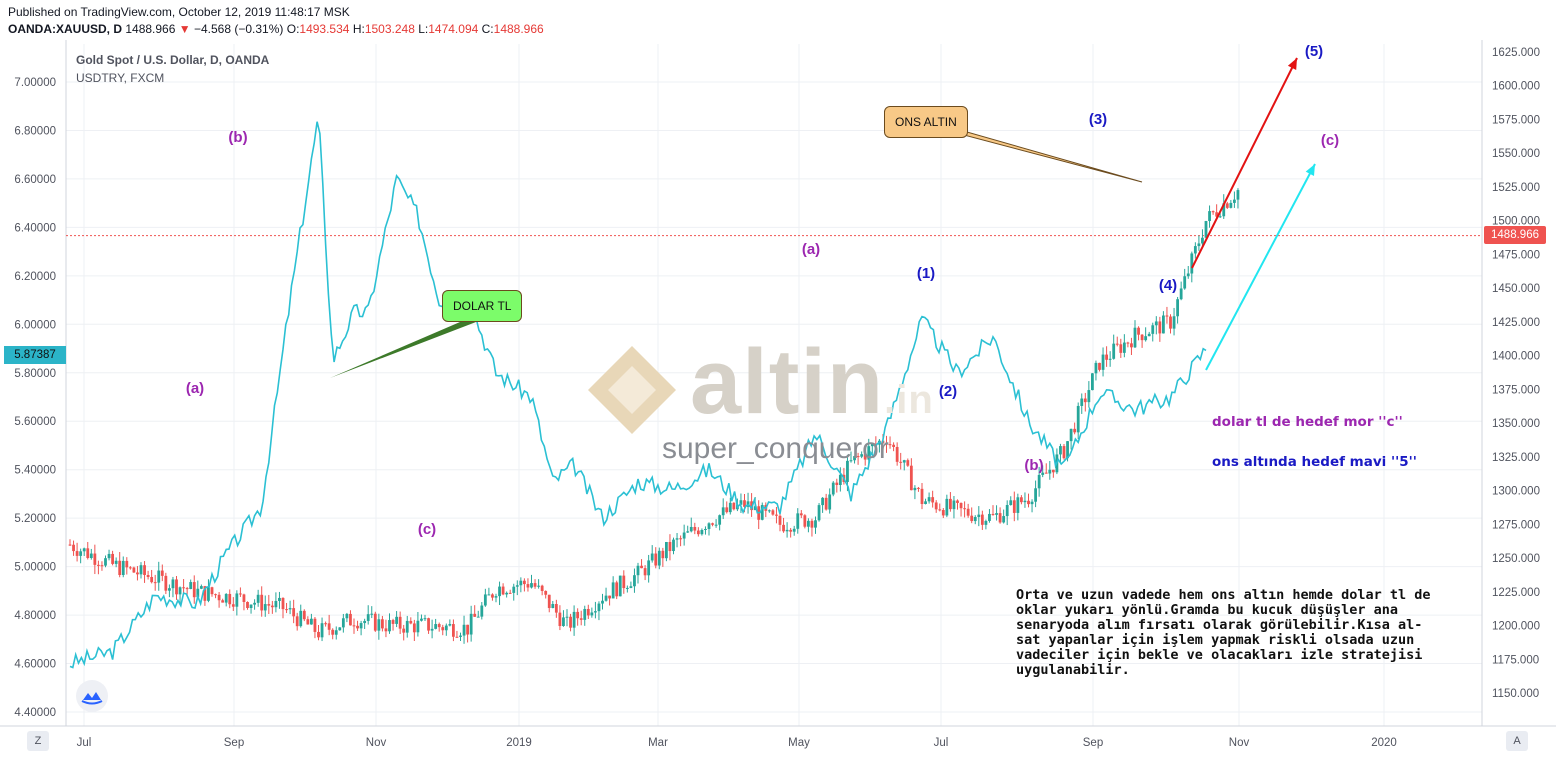 Image resolution: width=1556 pixels, height=761 pixels. Describe the element at coordinates (1515, 235) in the screenshot. I see `gold-price-tag: 1488.966` at that location.